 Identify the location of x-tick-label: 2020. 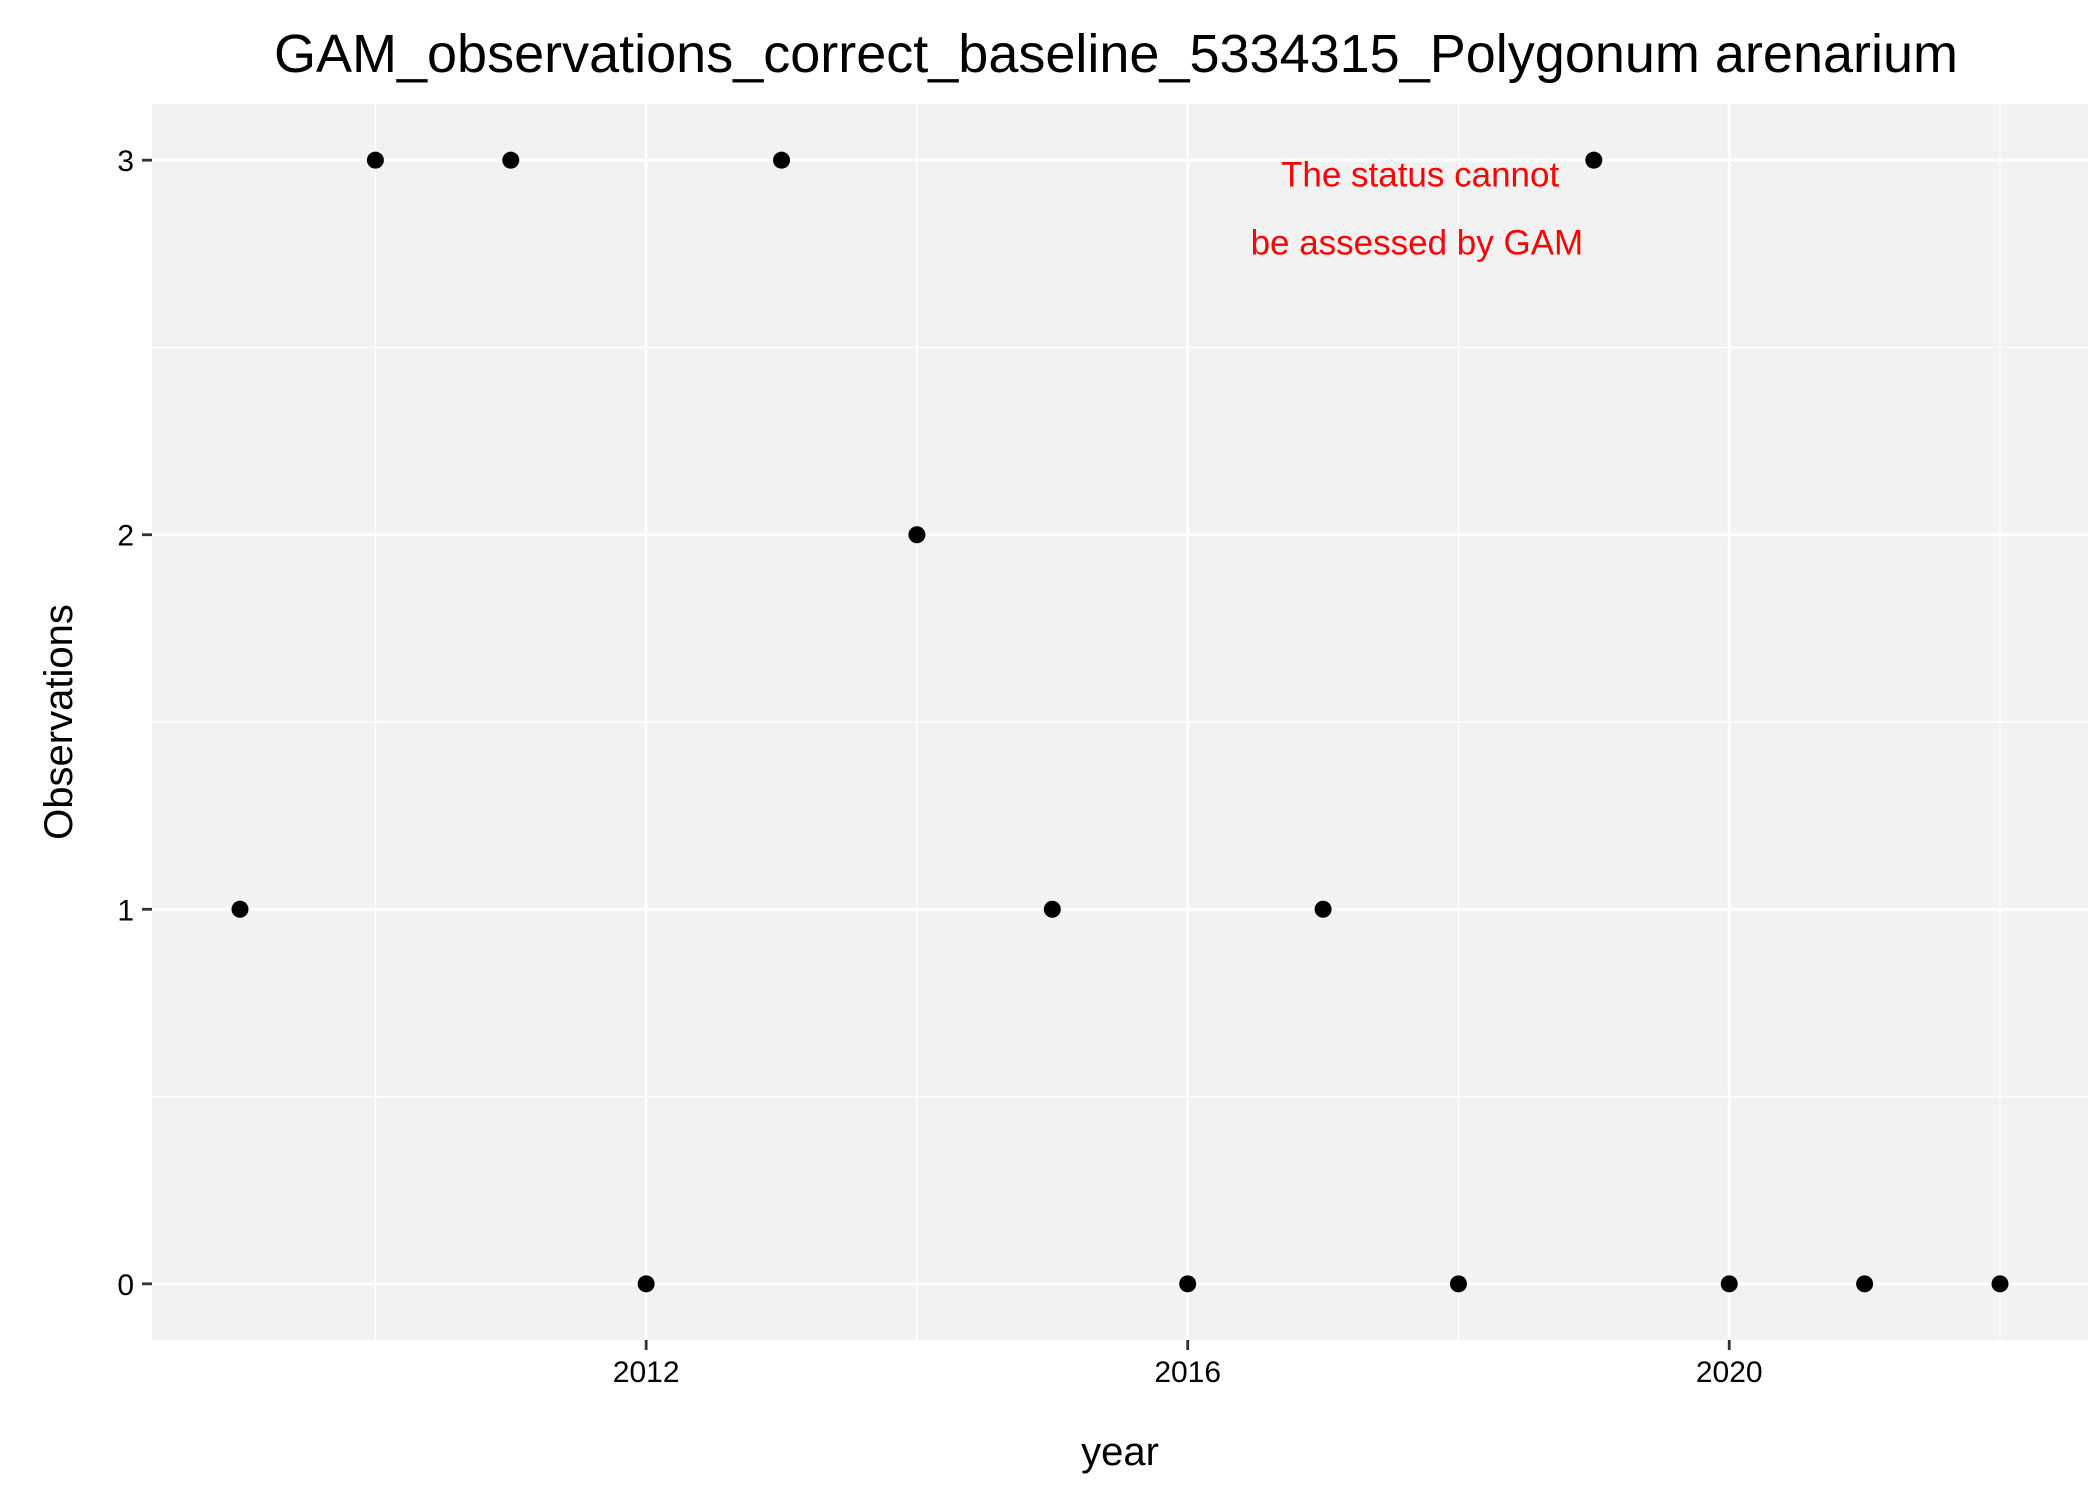
(1729, 1372).